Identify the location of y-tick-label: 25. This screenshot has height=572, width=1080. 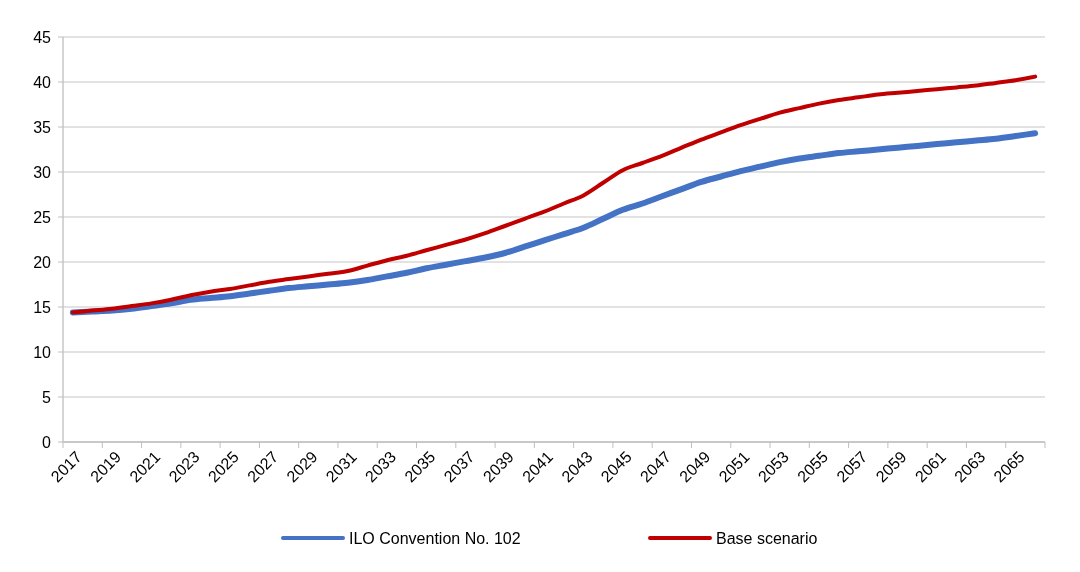
(42, 217).